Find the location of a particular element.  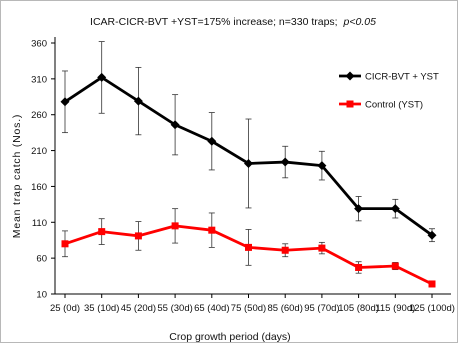

y-tick-label: 60 is located at coordinates (41, 259).